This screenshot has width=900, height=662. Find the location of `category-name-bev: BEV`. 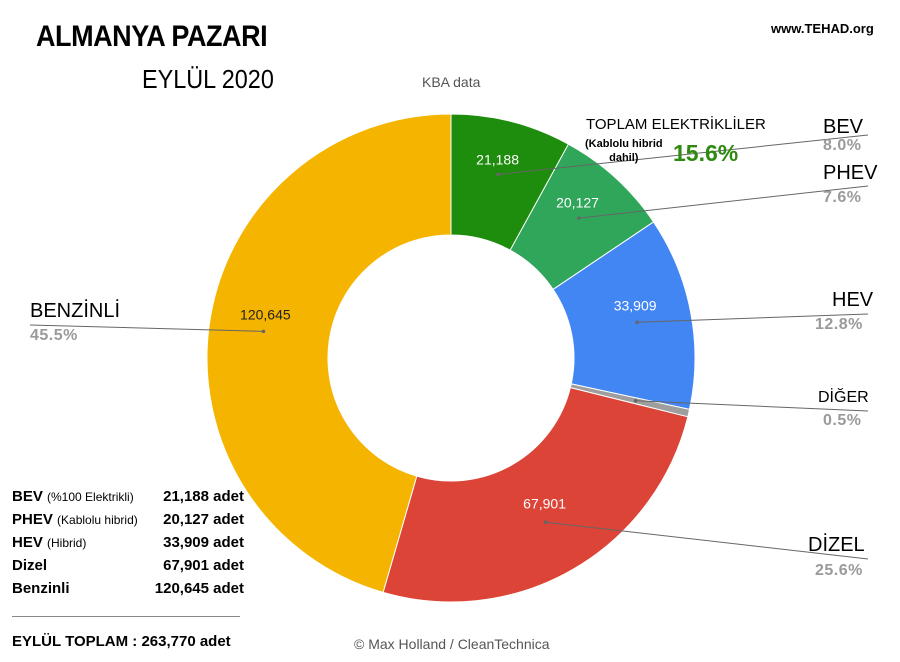

category-name-bev: BEV is located at coordinates (843, 127).